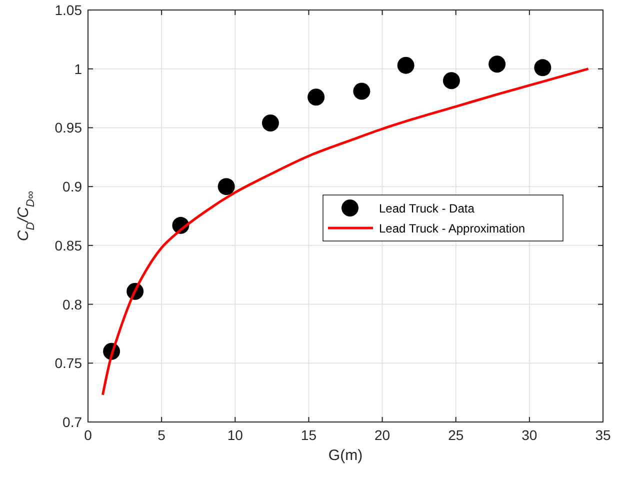  I want to click on y-tick-label: 0.95, so click(68, 128).